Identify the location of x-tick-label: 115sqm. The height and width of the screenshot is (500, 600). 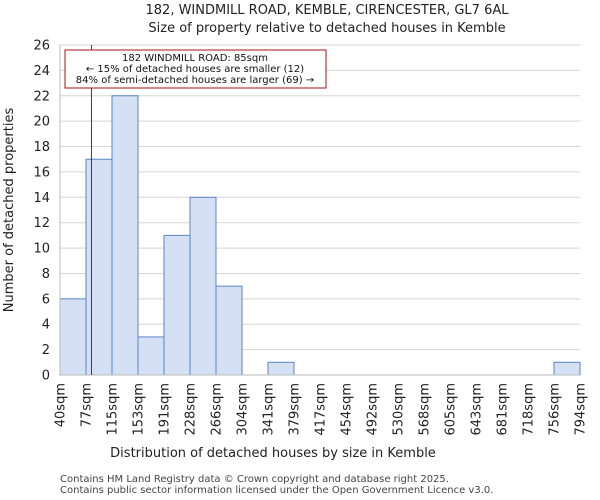
(113, 409).